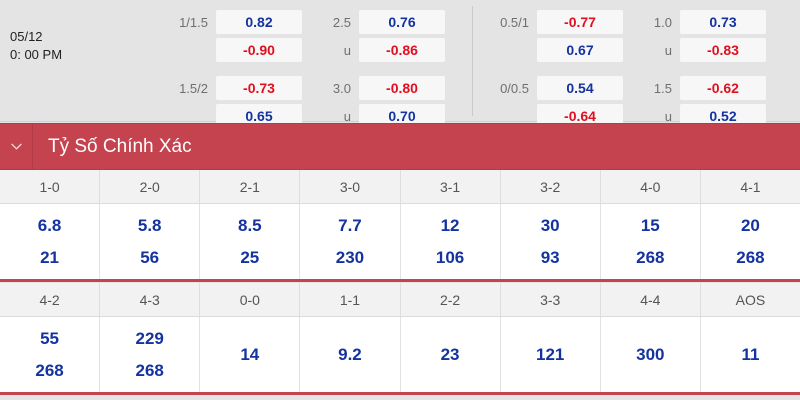 The height and width of the screenshot is (400, 800). What do you see at coordinates (400, 393) in the screenshot?
I see `score-table-bottom-rule` at bounding box center [400, 393].